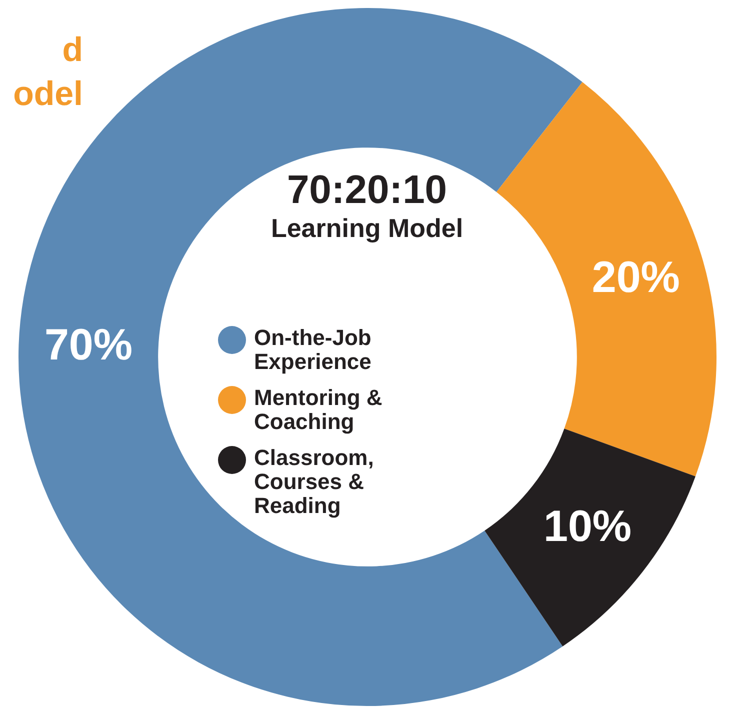  Describe the element at coordinates (636, 277) in the screenshot. I see `data-label: 20%` at that location.